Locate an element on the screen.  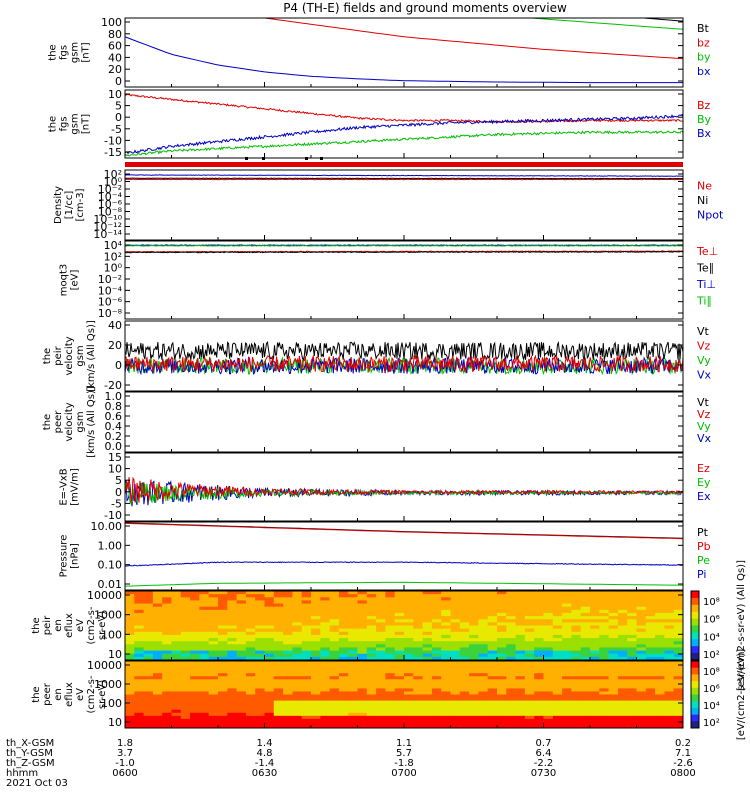
series-Te∥ is located at coordinates (404, 252).